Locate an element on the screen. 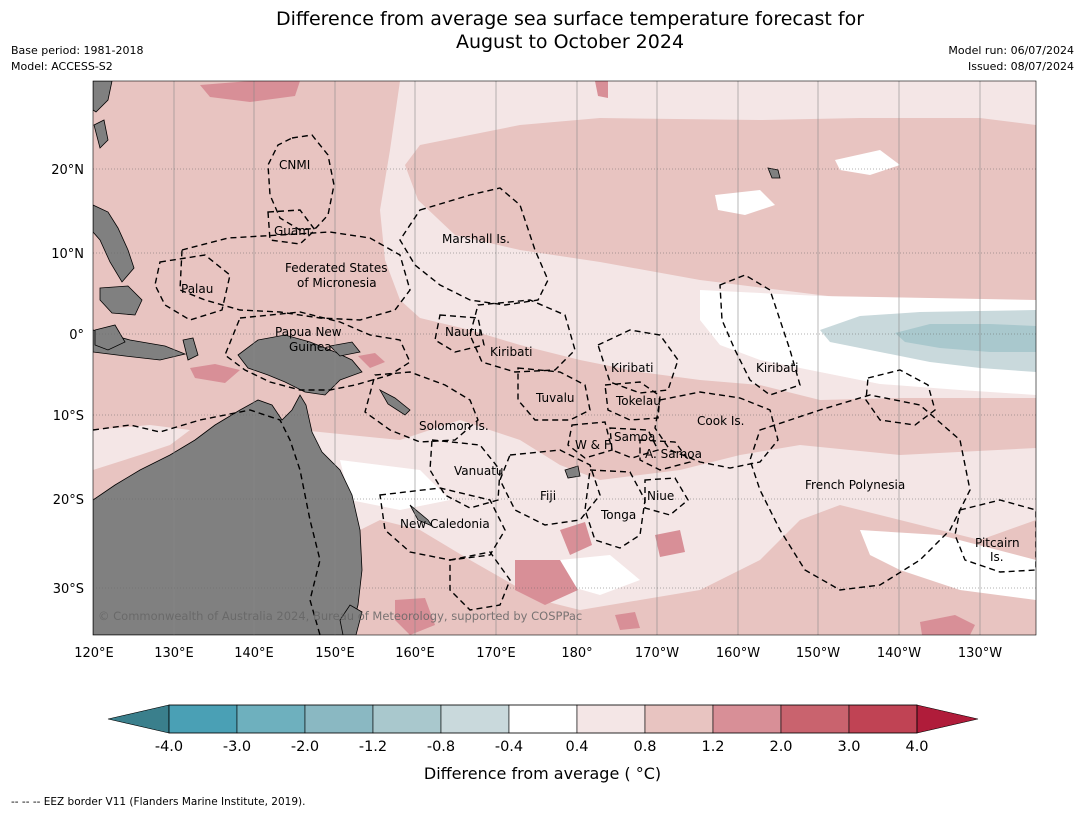 Image resolution: width=1085 pixels, height=816 pixels. land-halmahera is located at coordinates (190, 349).